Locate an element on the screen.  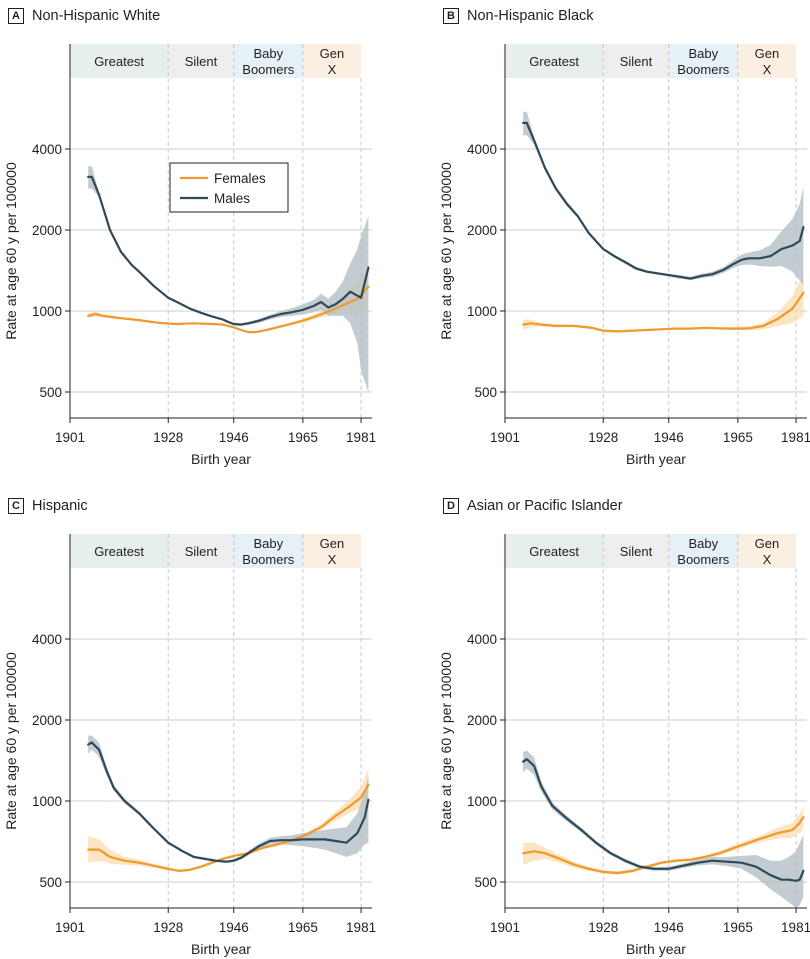
panel-letter: C is located at coordinates (16, 506).